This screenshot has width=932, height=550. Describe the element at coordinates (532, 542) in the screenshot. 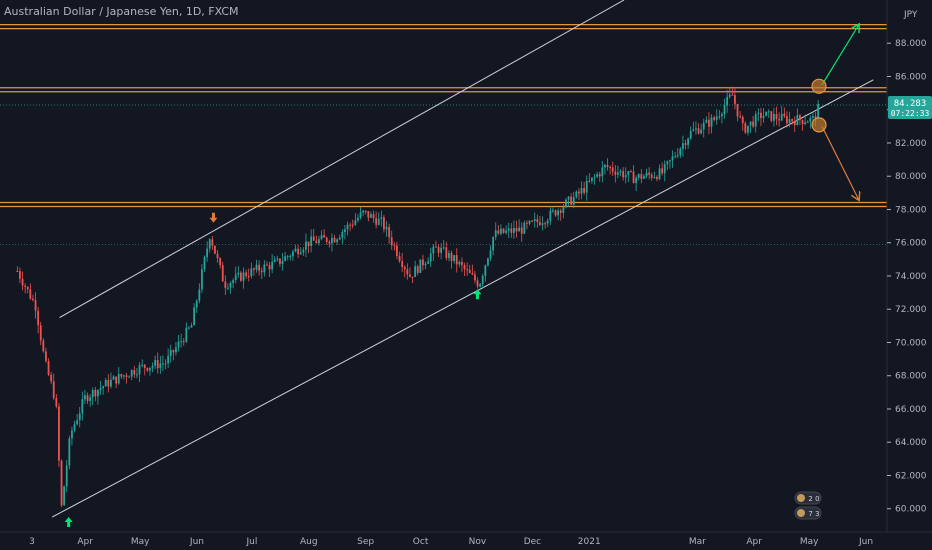

I see `time-tick-label-9: Dec` at that location.